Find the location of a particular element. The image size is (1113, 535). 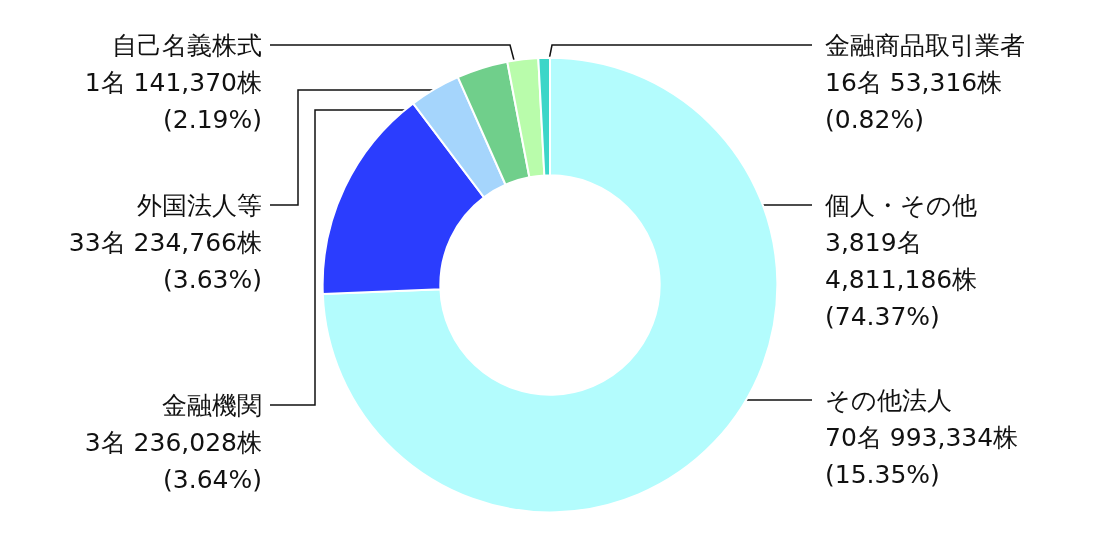

data-label: 3,819名 4,811,186株 (74.37%) is located at coordinates (901, 279).